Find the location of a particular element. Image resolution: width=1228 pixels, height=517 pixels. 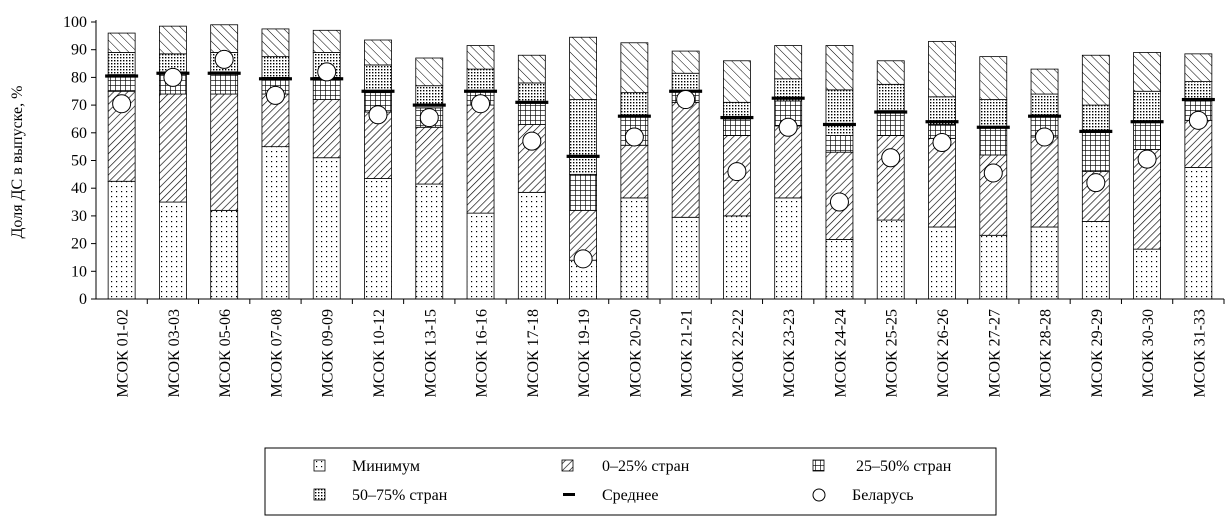

y-axis: 0 10 20 30 40 50 60 70 80 90 100 is located at coordinates (80, 161).